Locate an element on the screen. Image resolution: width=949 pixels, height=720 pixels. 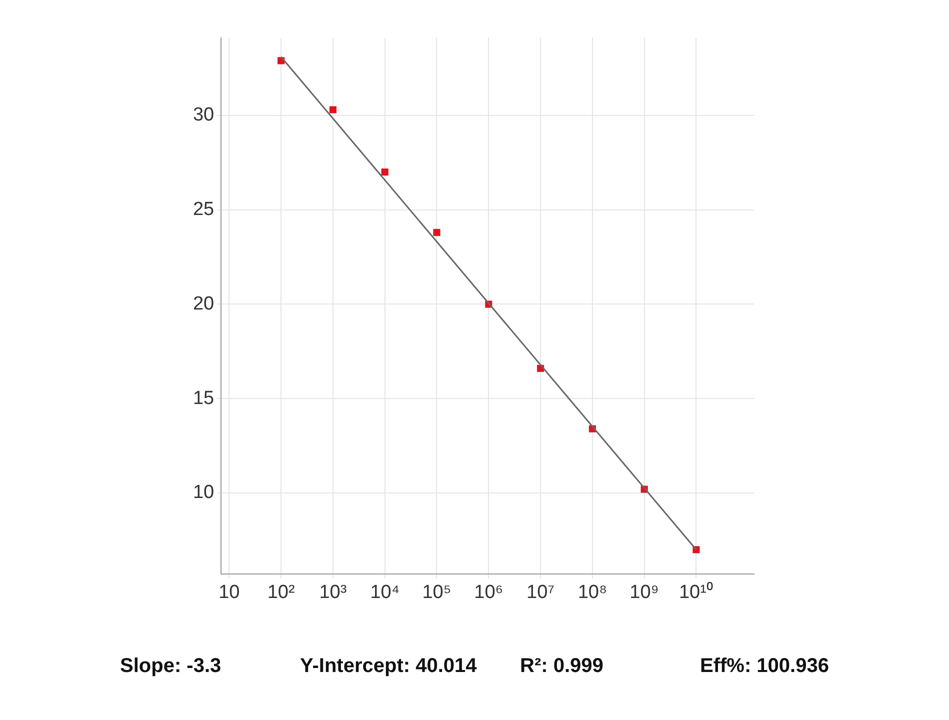
text: R²: 0.999 is located at coordinates (562, 666).